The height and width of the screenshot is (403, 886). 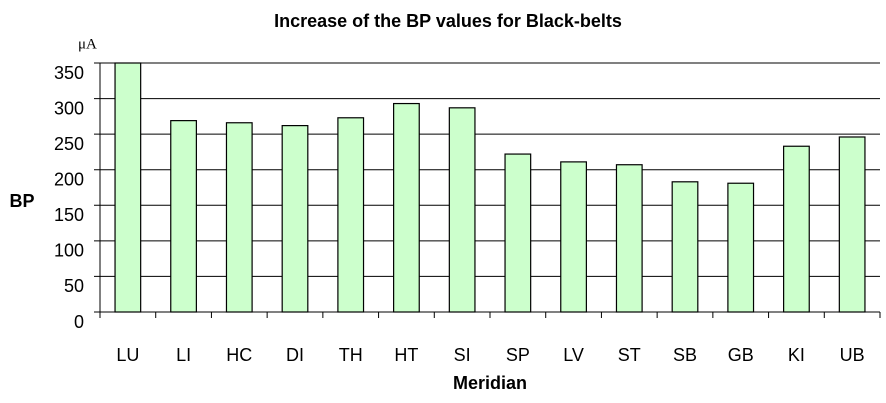 I want to click on x-tick-label: SI, so click(x=462, y=355).